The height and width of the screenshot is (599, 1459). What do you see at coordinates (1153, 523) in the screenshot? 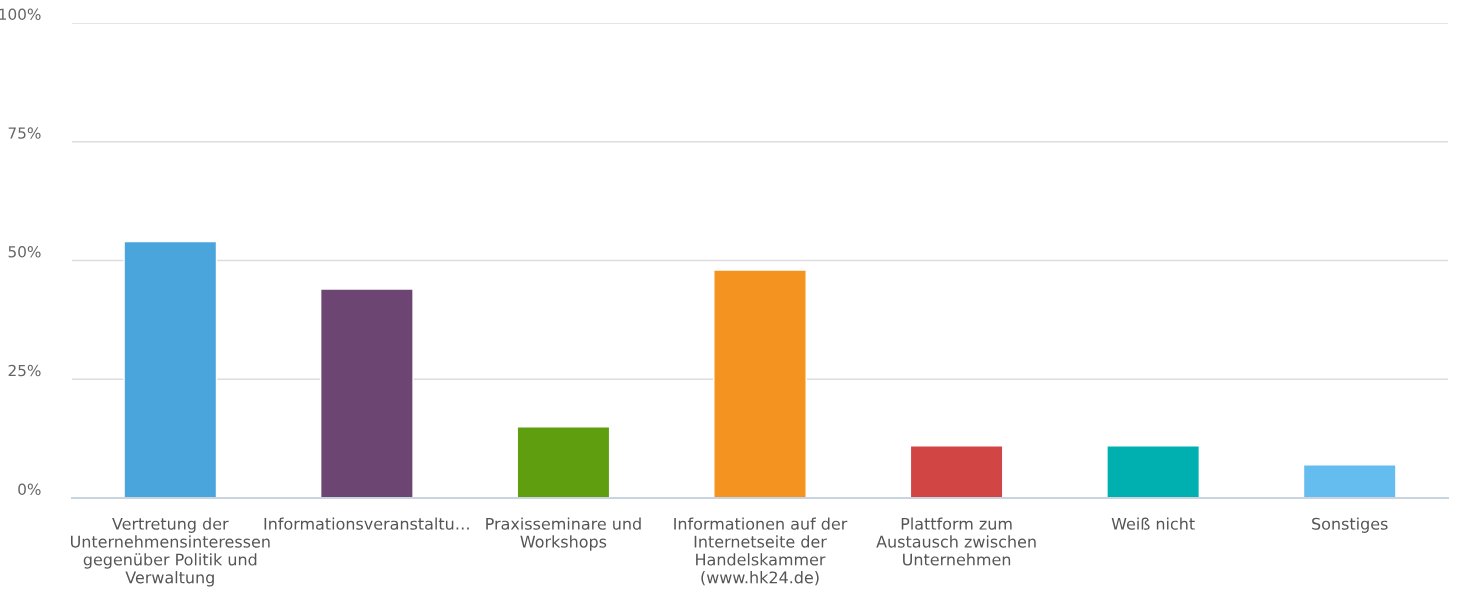
I see `x-tick-label: Weiß nicht` at bounding box center [1153, 523].